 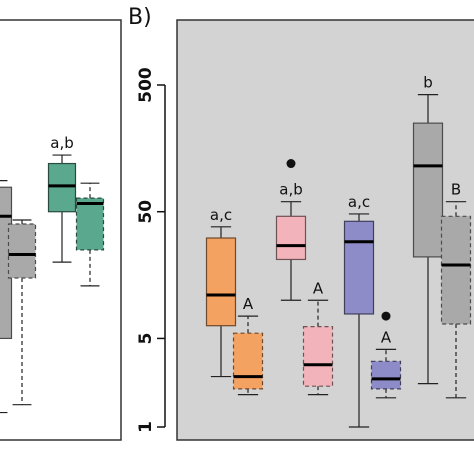 What do you see at coordinates (52, 274) in the screenshot?
I see `panel-a-boxes: a,b` at bounding box center [52, 274].